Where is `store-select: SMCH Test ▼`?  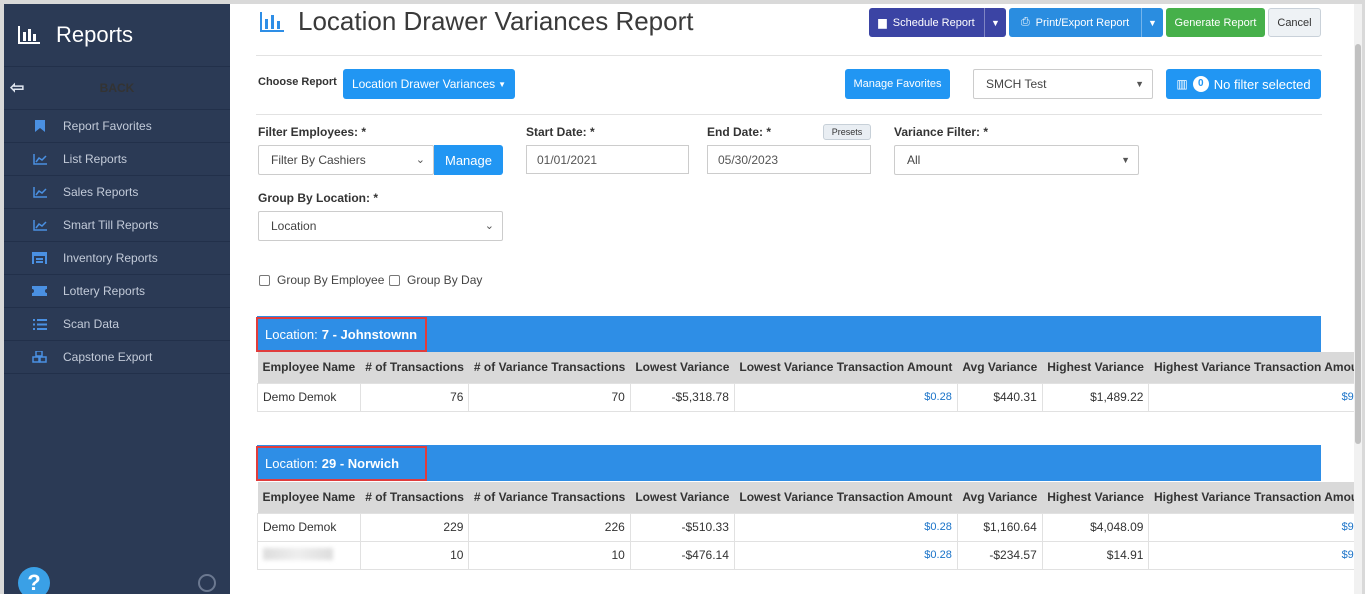 store-select: SMCH Test ▼ is located at coordinates (1063, 84).